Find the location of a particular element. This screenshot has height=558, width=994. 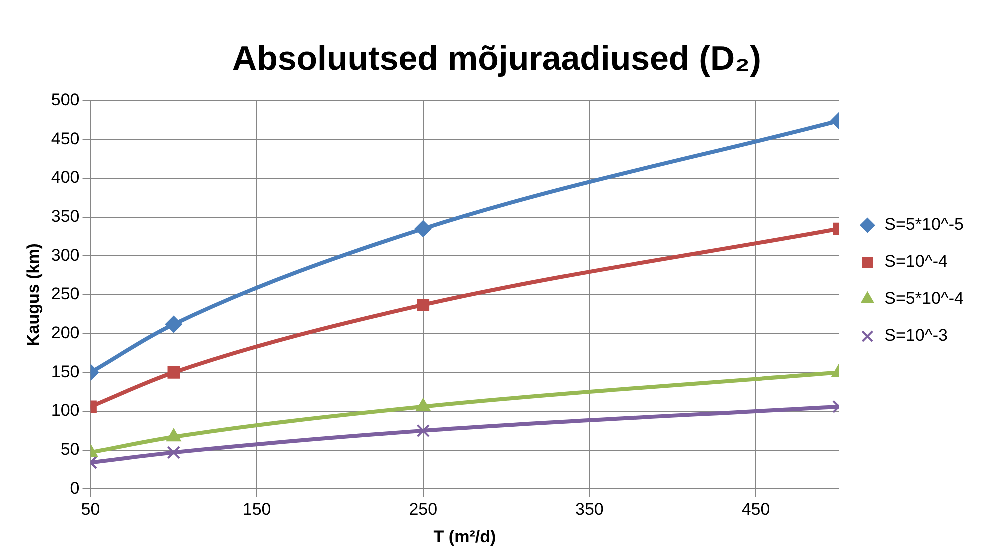

y-tick-label: 350 is located at coordinates (65, 216).